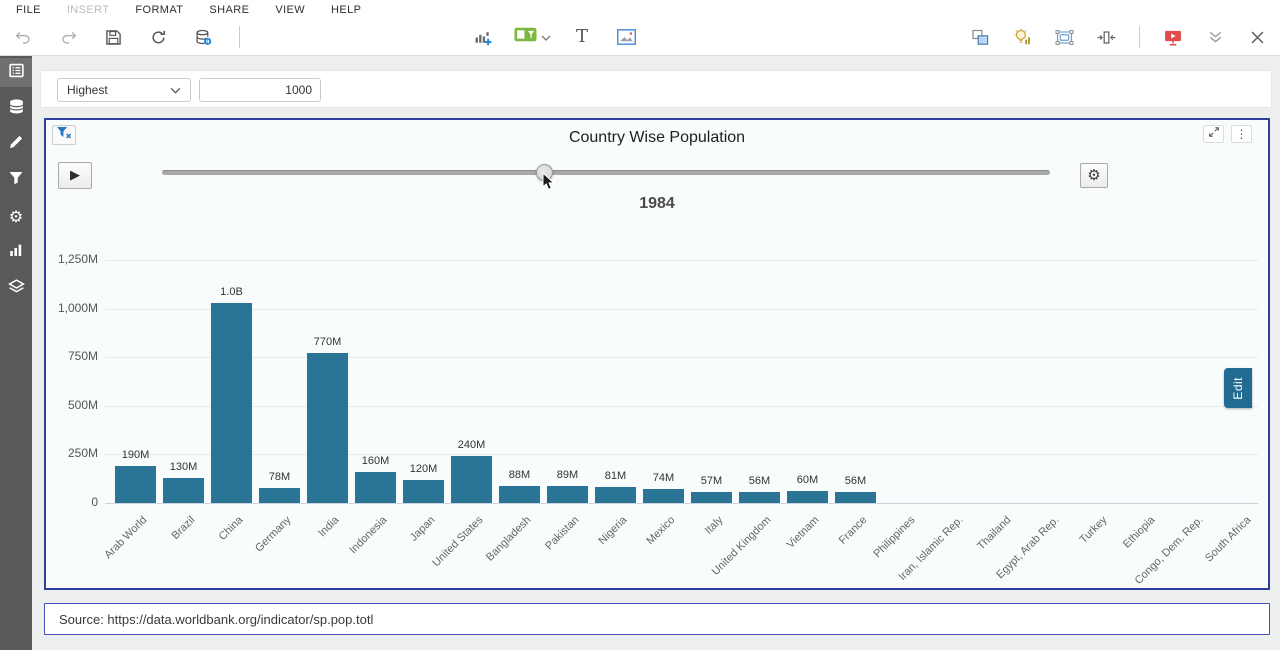  I want to click on filter-widget-combo, so click(532, 37).